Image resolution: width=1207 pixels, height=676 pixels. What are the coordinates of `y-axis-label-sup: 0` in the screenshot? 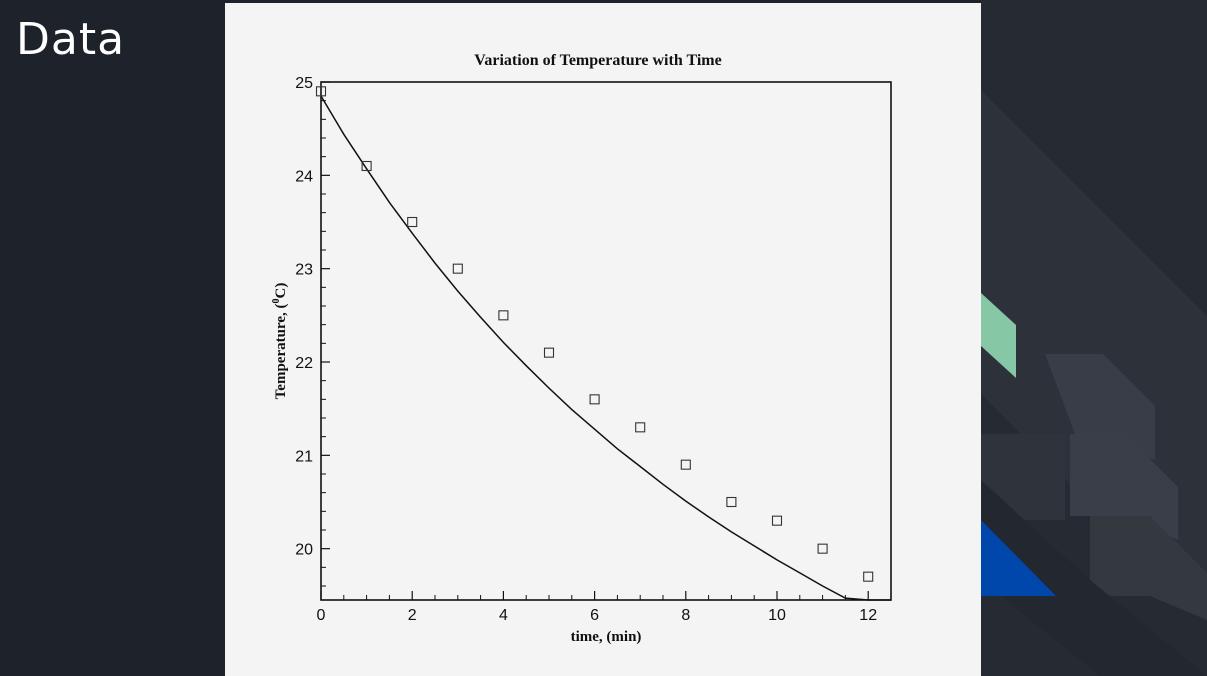 It's located at (276, 301).